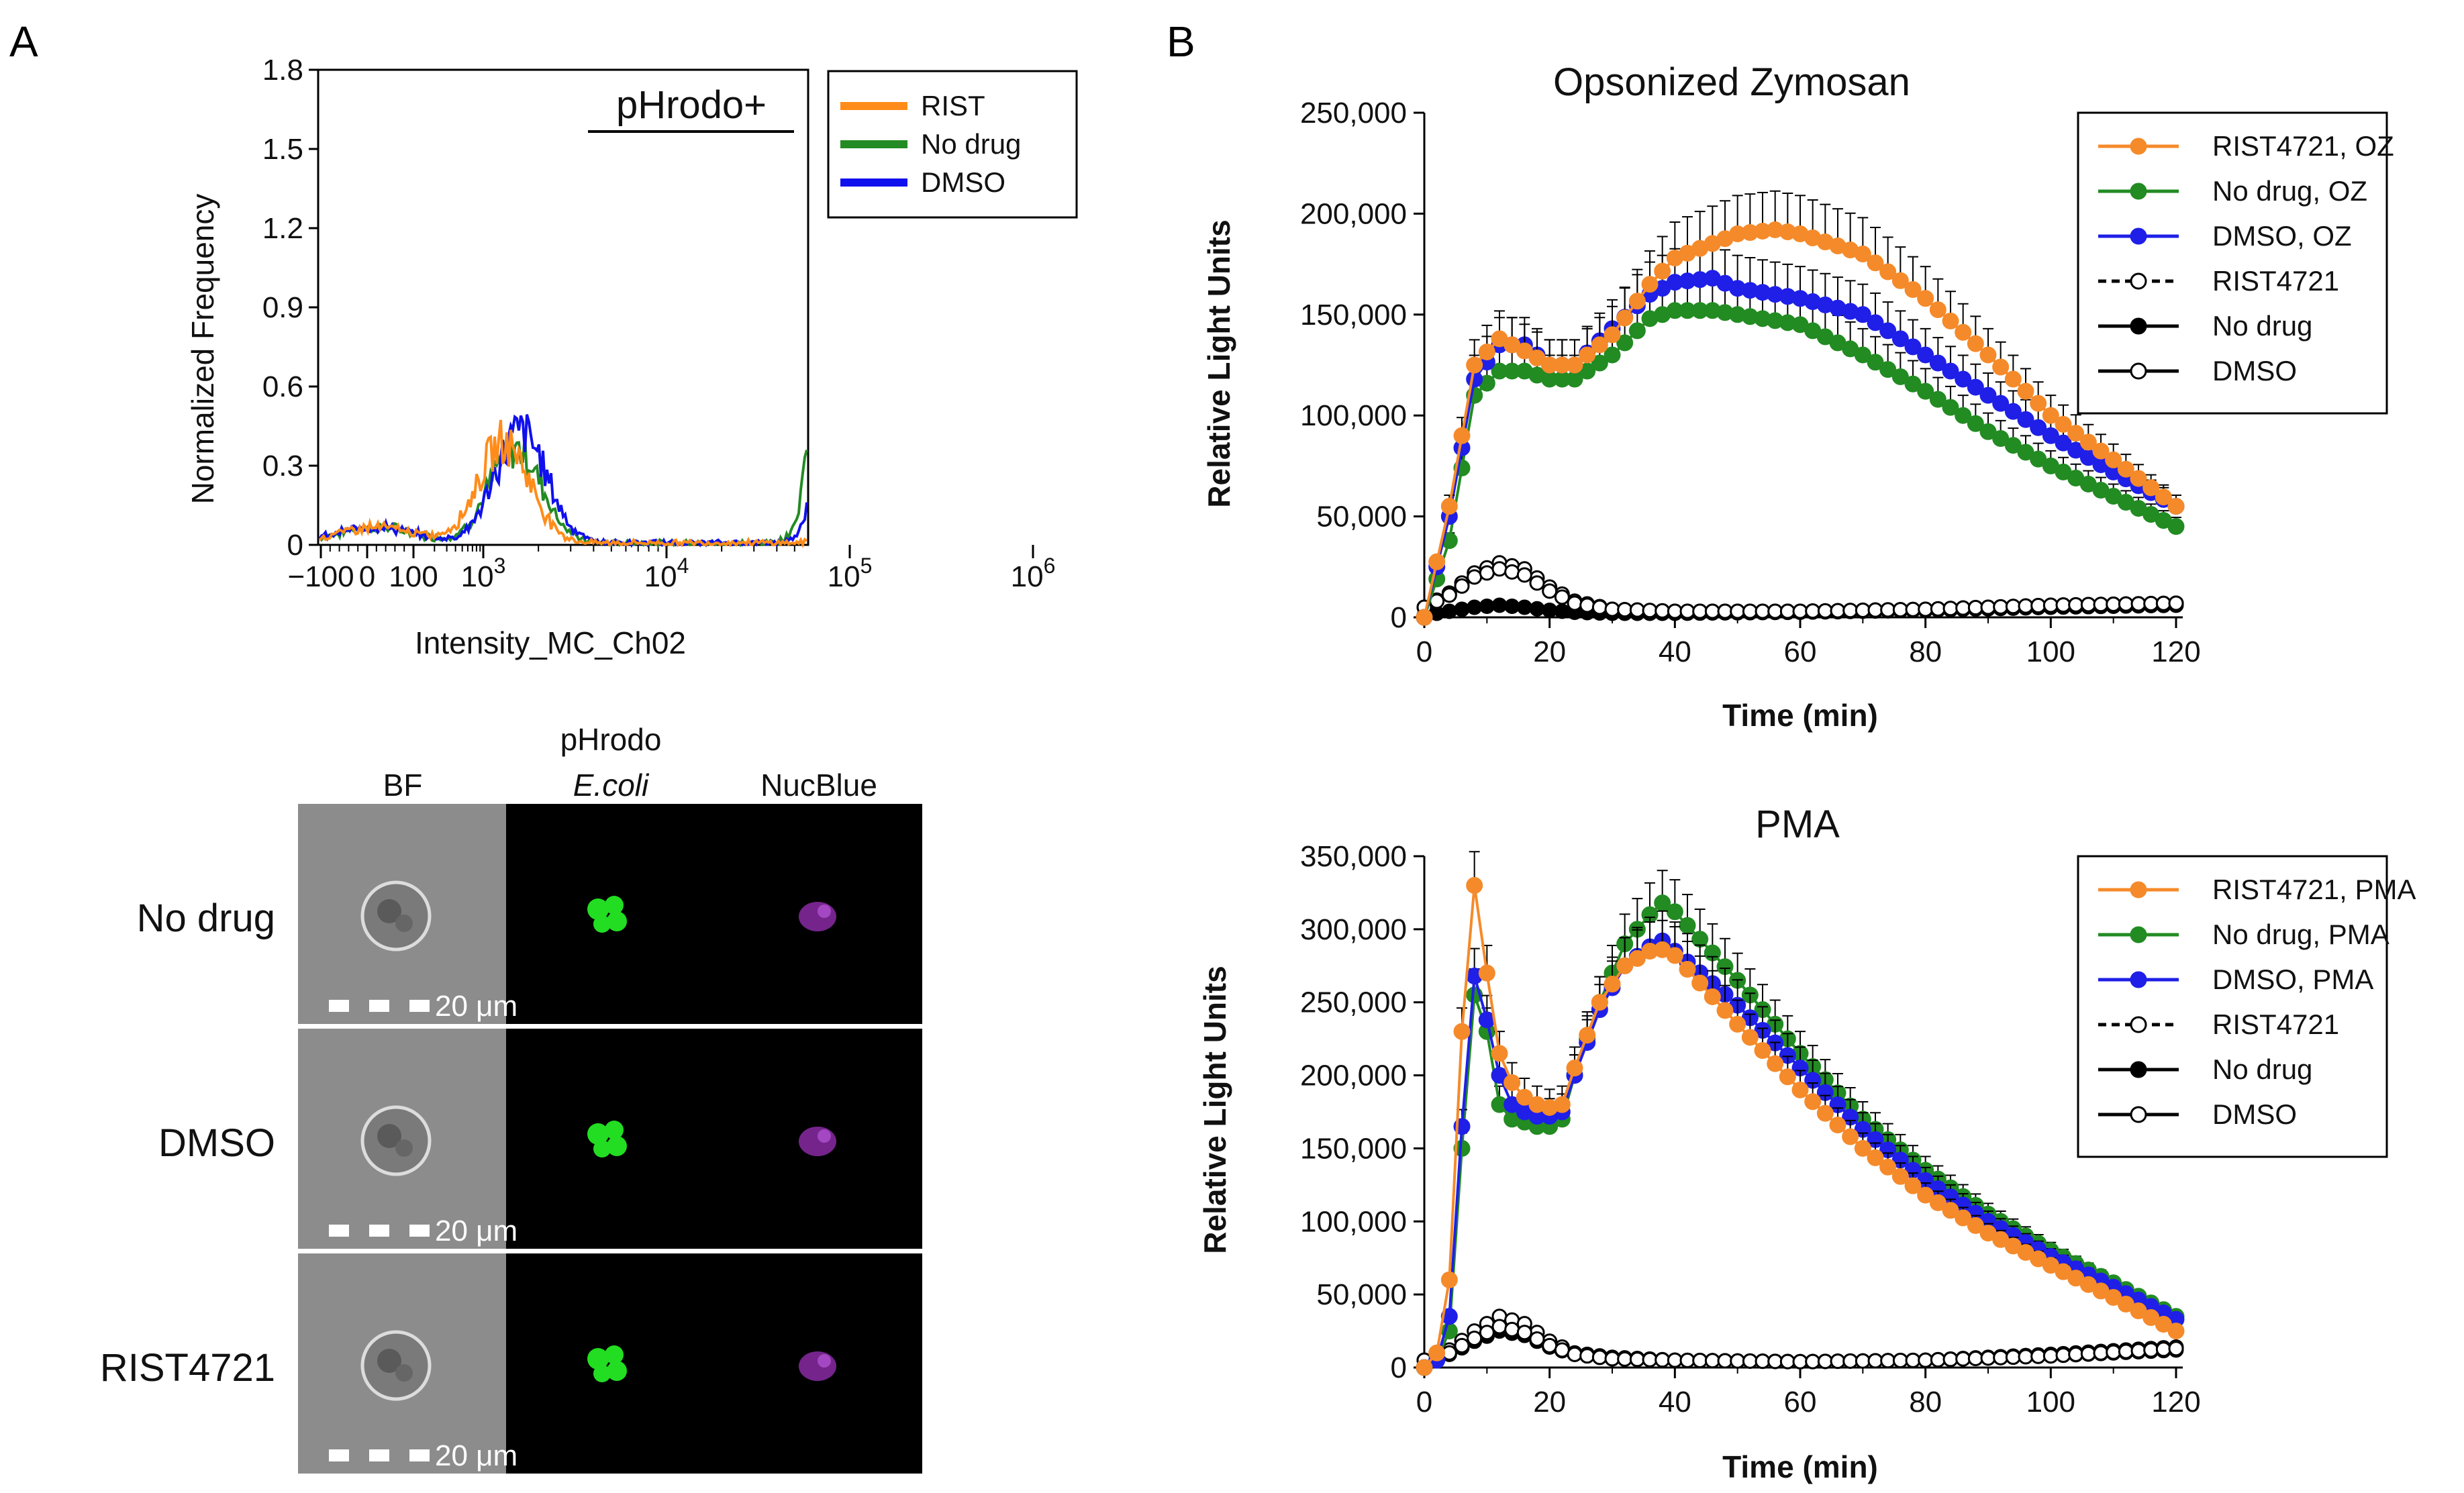  I want to click on pma-legend-swatch-marker, so click(2138, 1069).